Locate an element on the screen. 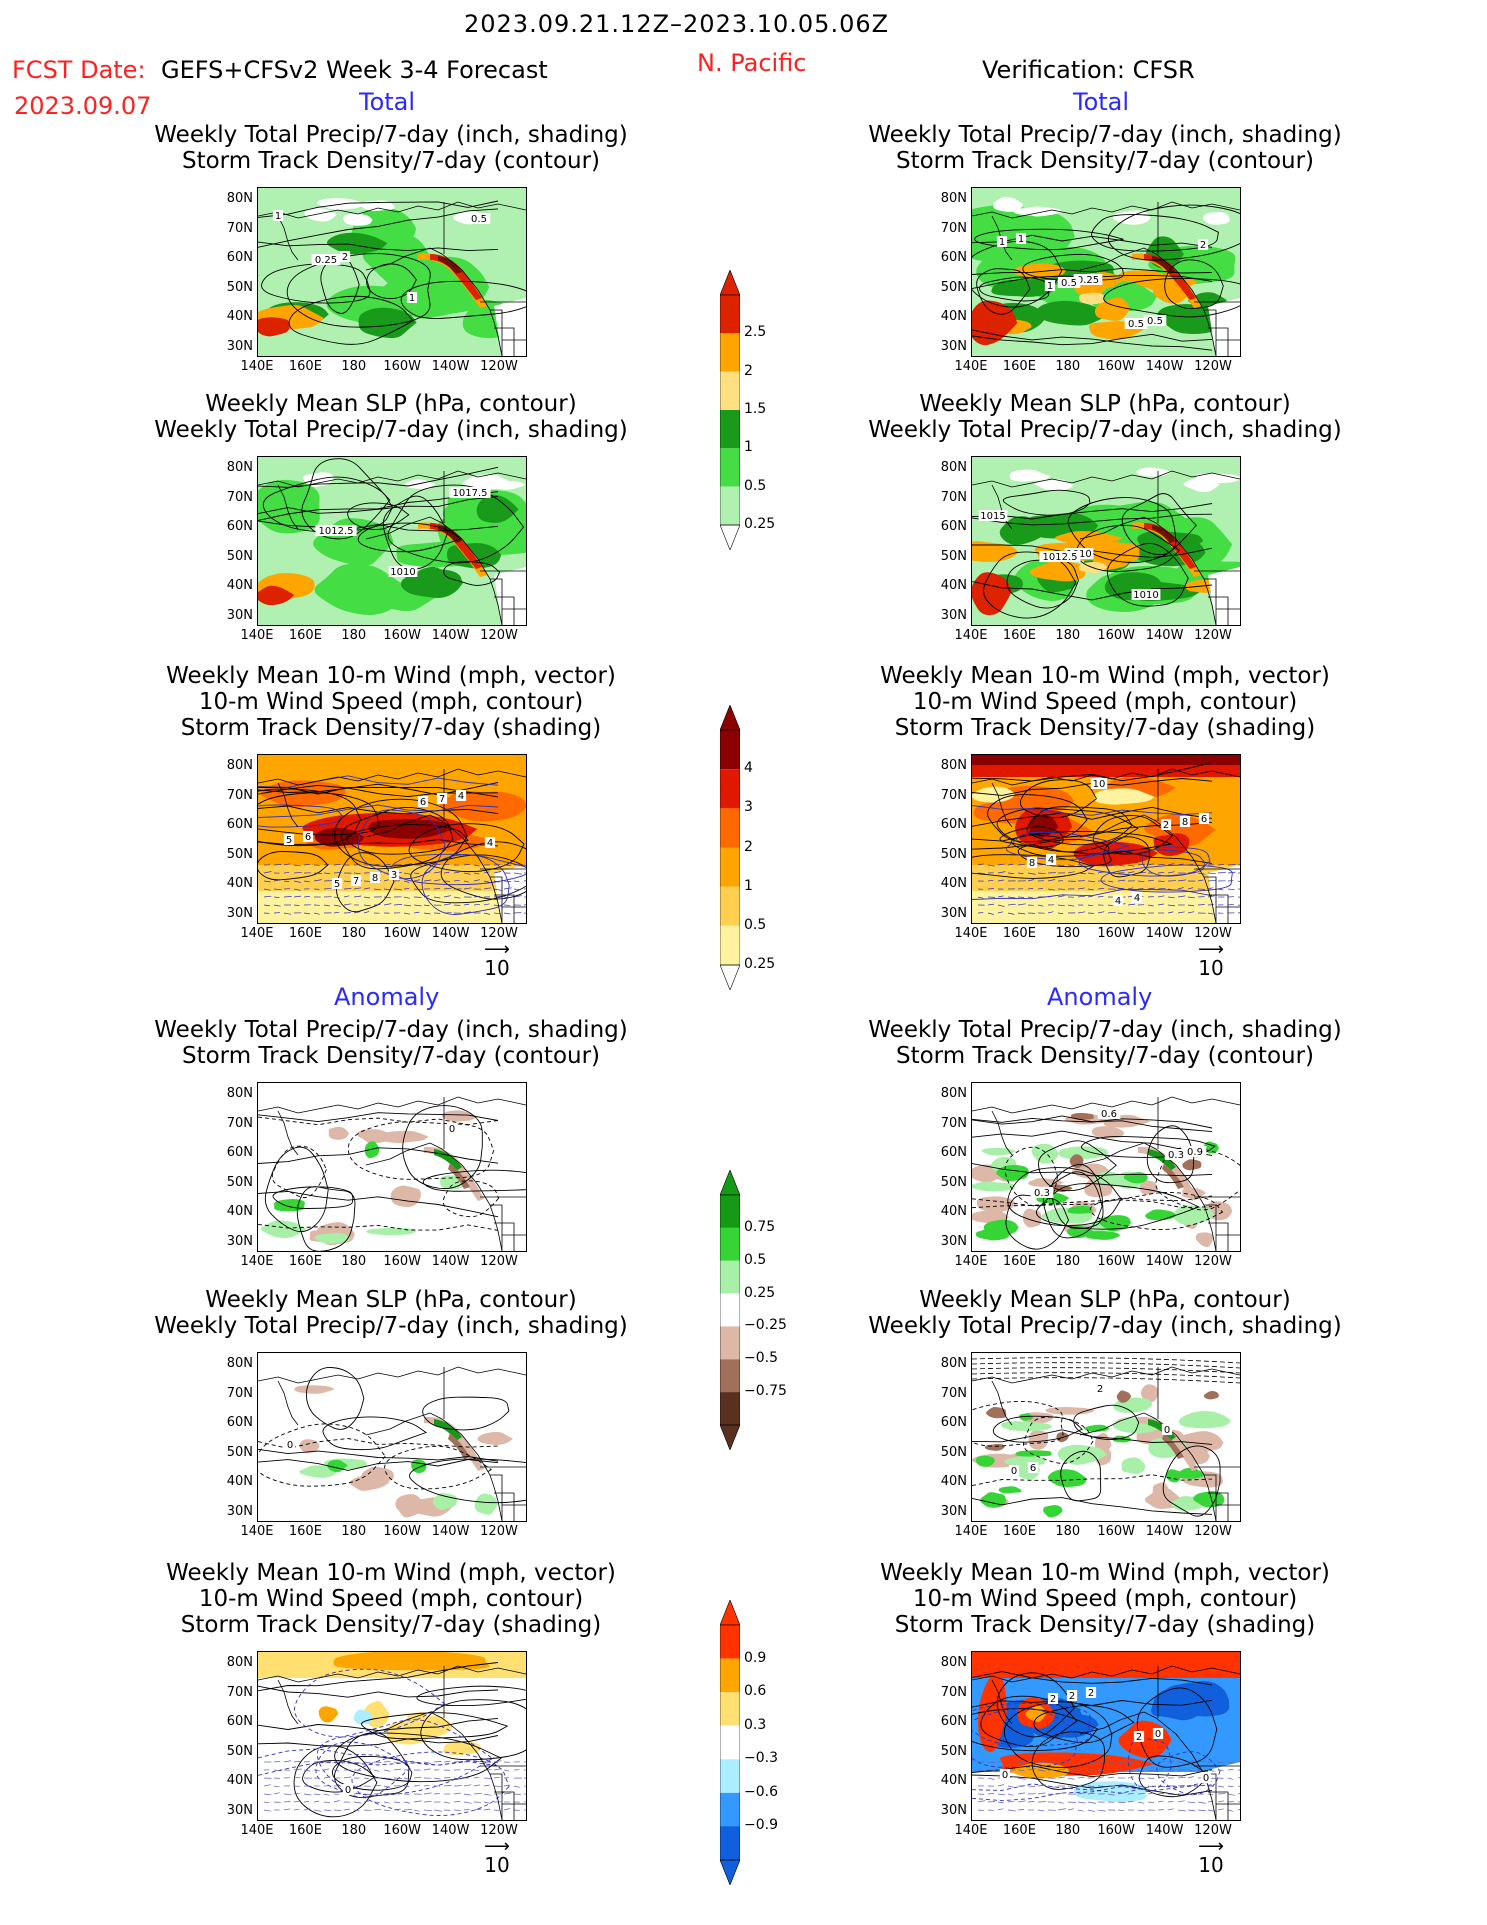 Image resolution: width=1487 pixels, height=1925 pixels. colorbar-label: 2 is located at coordinates (748, 846).